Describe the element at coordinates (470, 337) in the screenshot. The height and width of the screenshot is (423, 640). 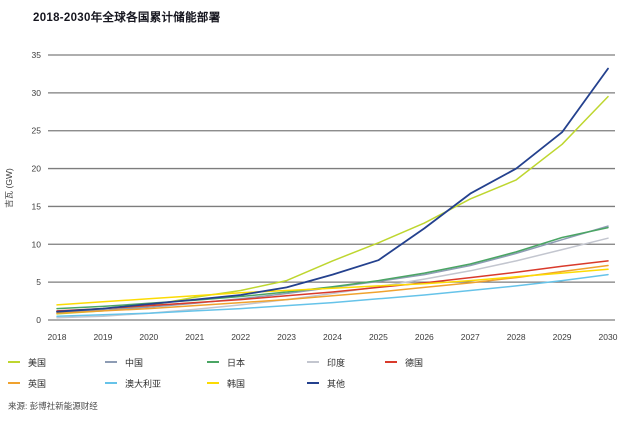
I see `x-tick-label: 2027` at that location.